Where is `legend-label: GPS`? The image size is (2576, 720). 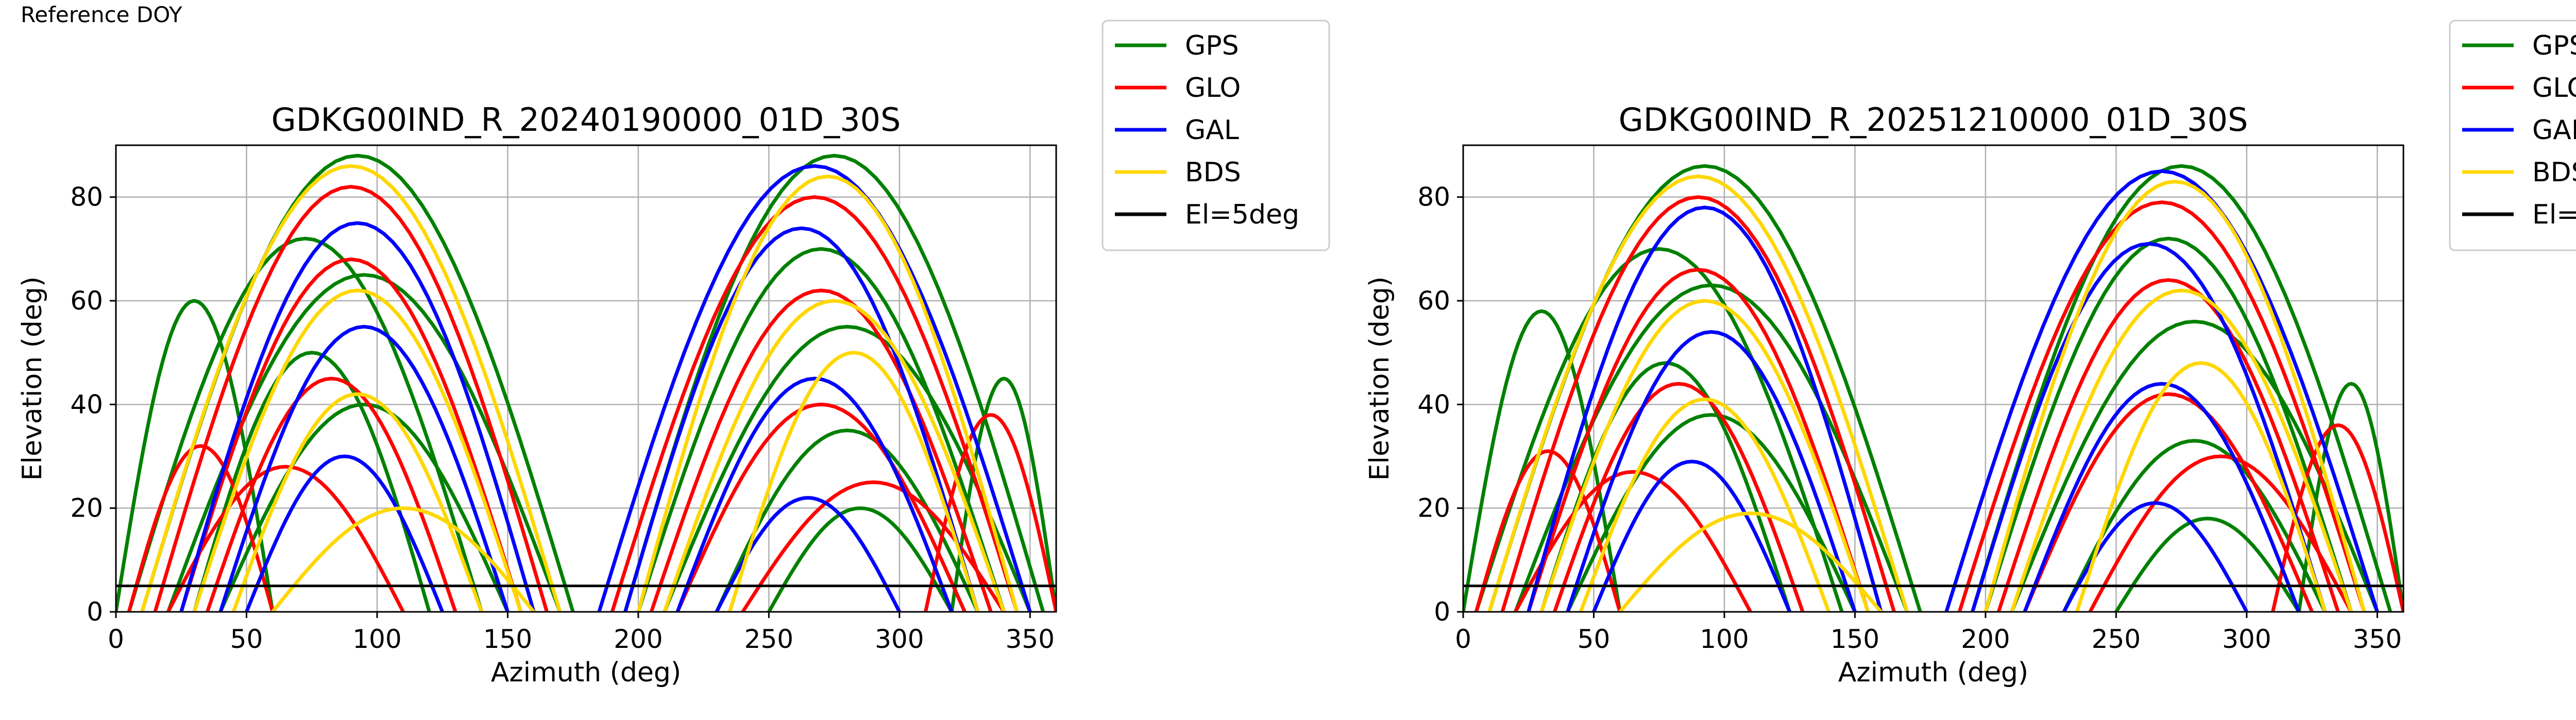 legend-label: GPS is located at coordinates (2554, 45).